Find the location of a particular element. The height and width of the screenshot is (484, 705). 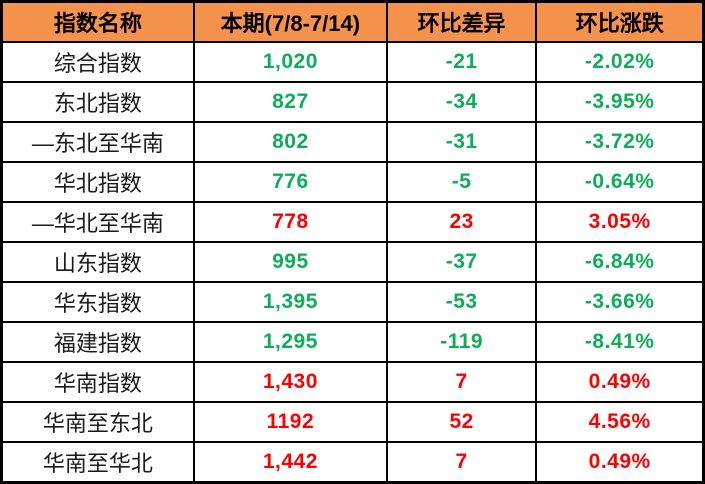

value-cell: 1,295 is located at coordinates (290, 342).